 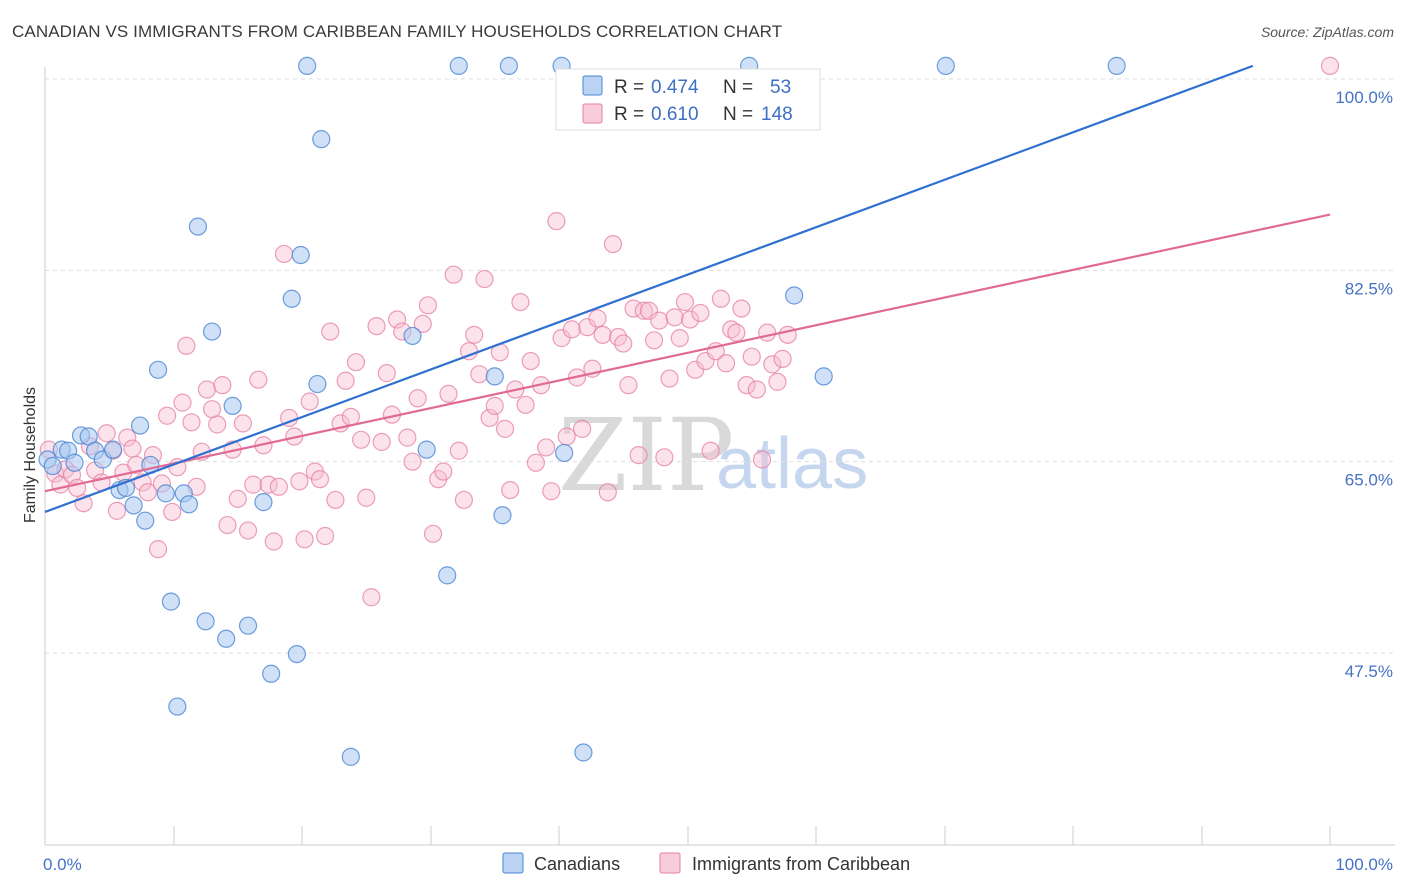 I want to click on legend-swatch-caribbean, so click(x=592, y=113).